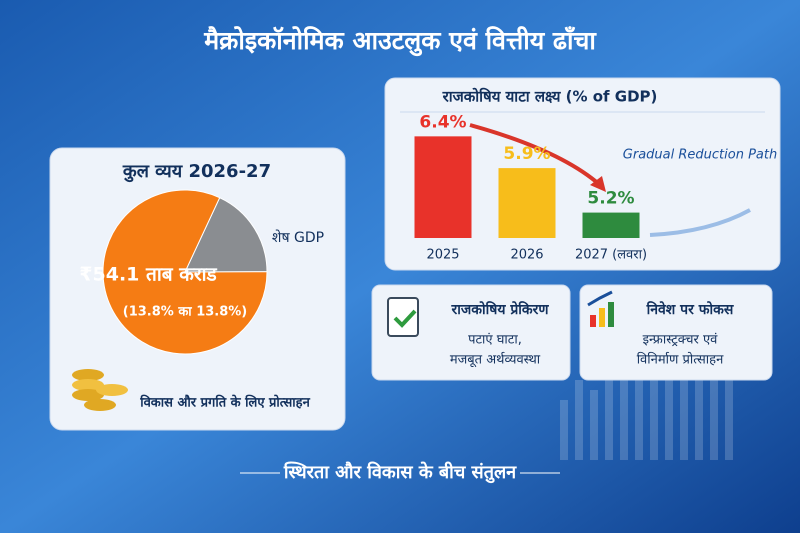  I want to click on investment-card, so click(676, 332).